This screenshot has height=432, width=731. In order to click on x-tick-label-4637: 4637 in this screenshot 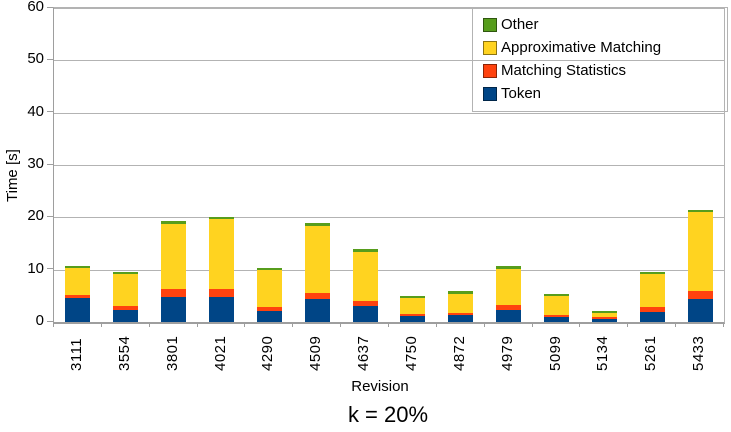, I will do `click(364, 353)`.